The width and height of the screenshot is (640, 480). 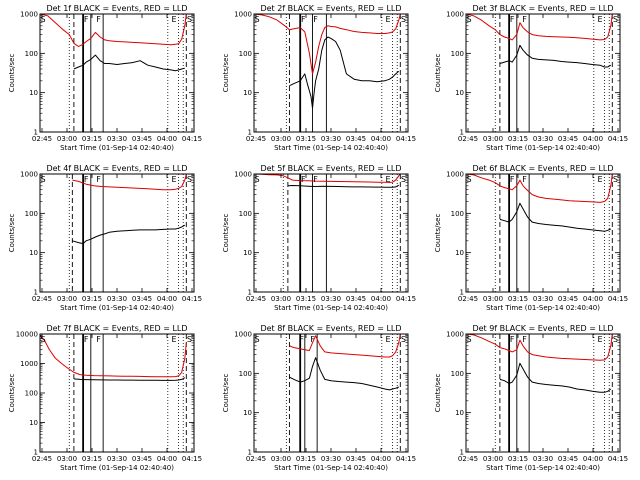 I want to click on plot-title: Det 5f BLACK = Events, RED = LLD, so click(x=330, y=168).